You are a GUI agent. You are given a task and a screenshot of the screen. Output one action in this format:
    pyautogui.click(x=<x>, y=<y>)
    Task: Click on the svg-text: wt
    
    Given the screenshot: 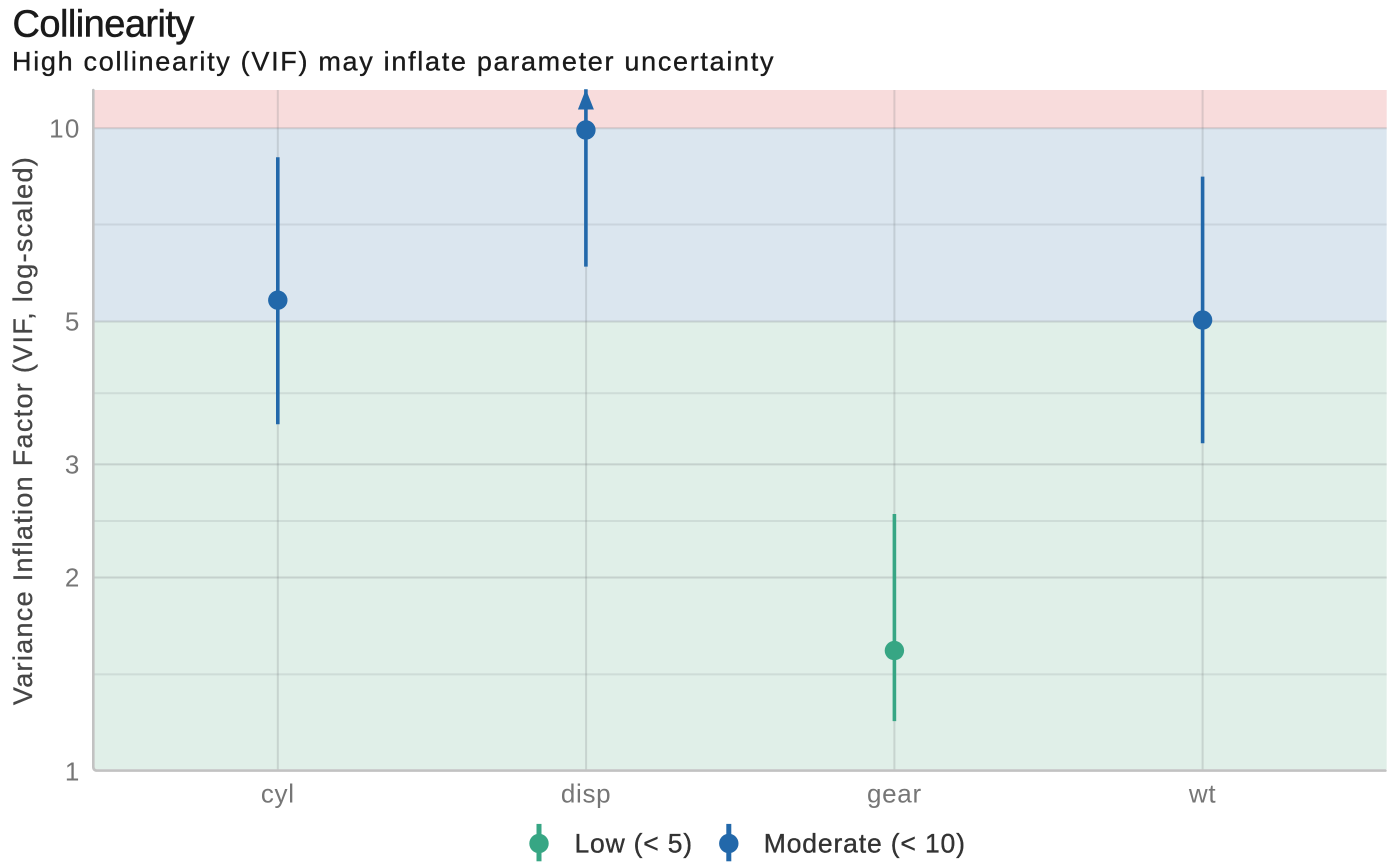 What is the action you would take?
    pyautogui.click(x=1202, y=794)
    